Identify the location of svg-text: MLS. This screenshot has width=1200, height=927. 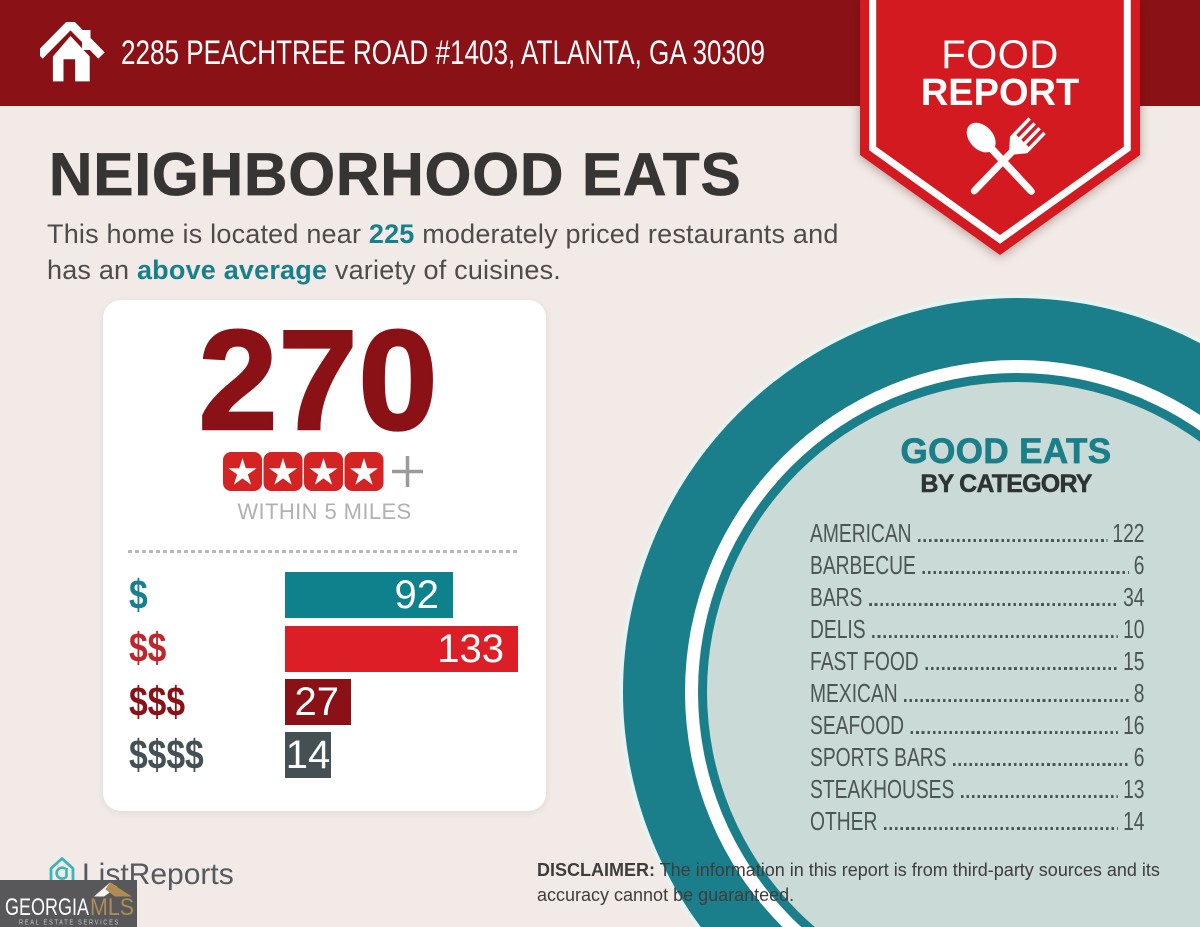
(112, 907).